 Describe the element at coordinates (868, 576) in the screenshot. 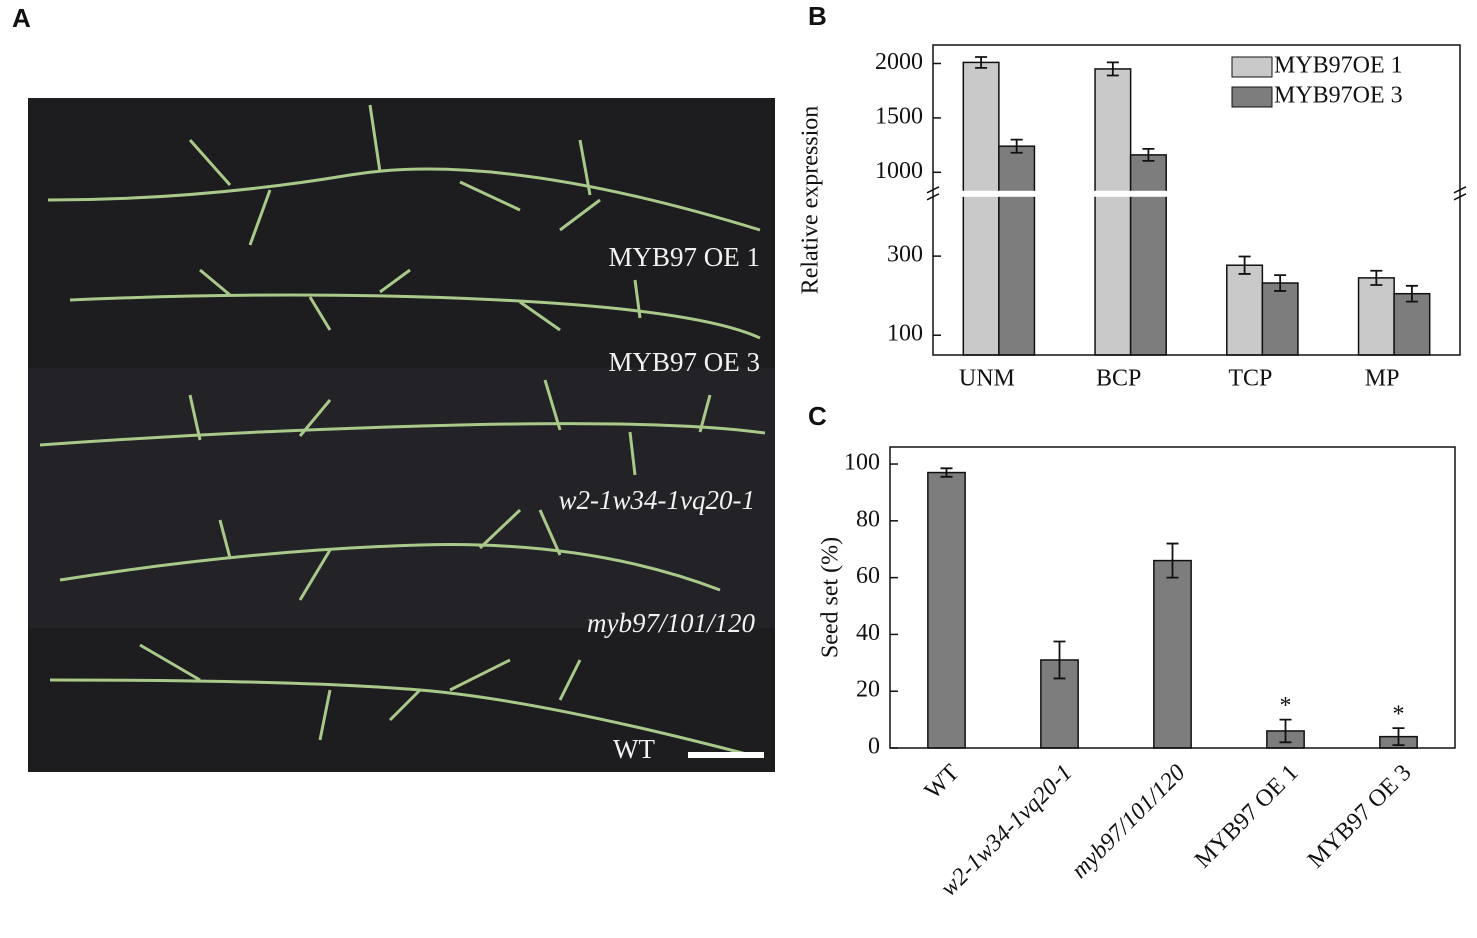

I see `y-tick-label: 60` at that location.